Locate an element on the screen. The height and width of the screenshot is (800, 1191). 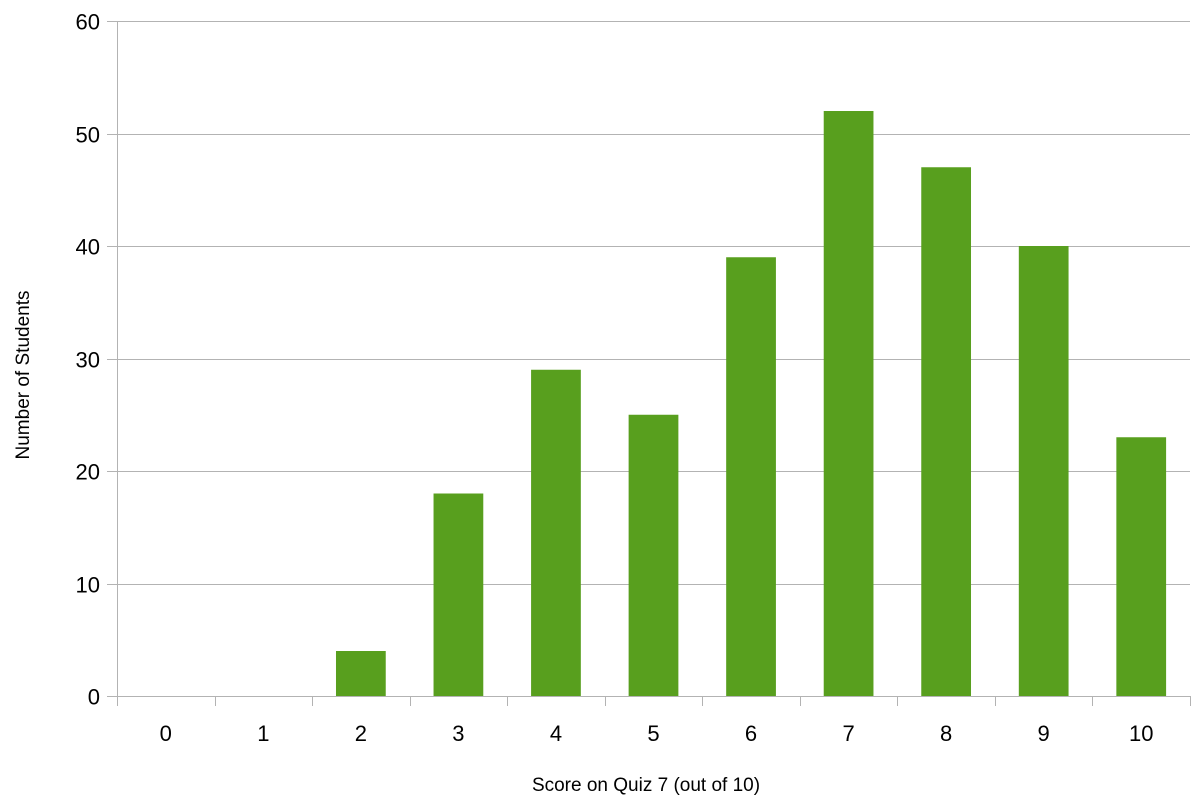
x-tick-label-0: 0 is located at coordinates (166, 733).